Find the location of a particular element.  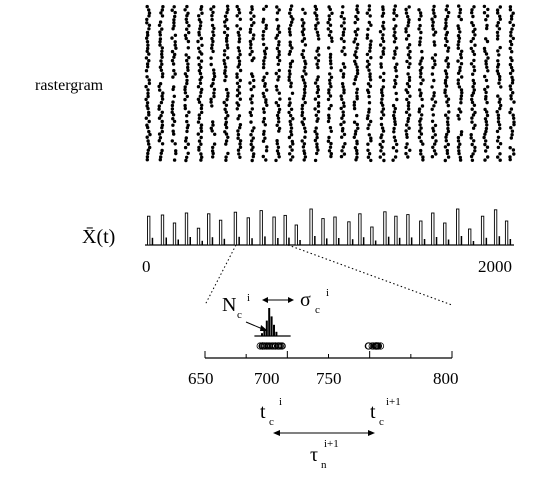

tau-arrowhead-right is located at coordinates (371, 433).